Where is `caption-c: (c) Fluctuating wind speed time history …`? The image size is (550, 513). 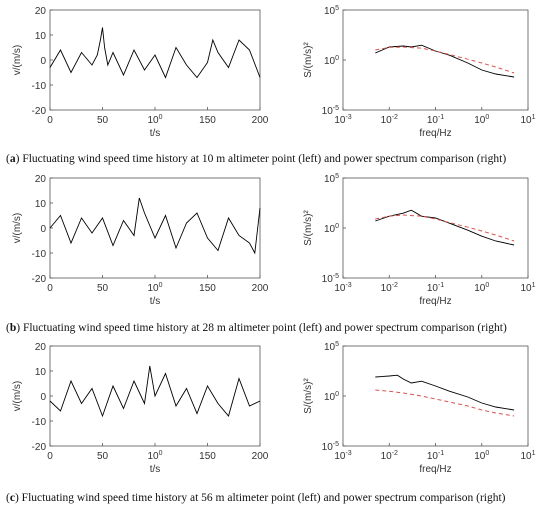
caption-c: (c) Fluctuating wind speed time history … is located at coordinates (278, 498).